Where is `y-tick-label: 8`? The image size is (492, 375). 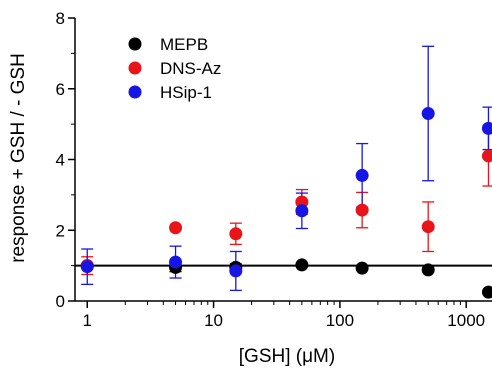 y-tick-label: 8 is located at coordinates (60, 18).